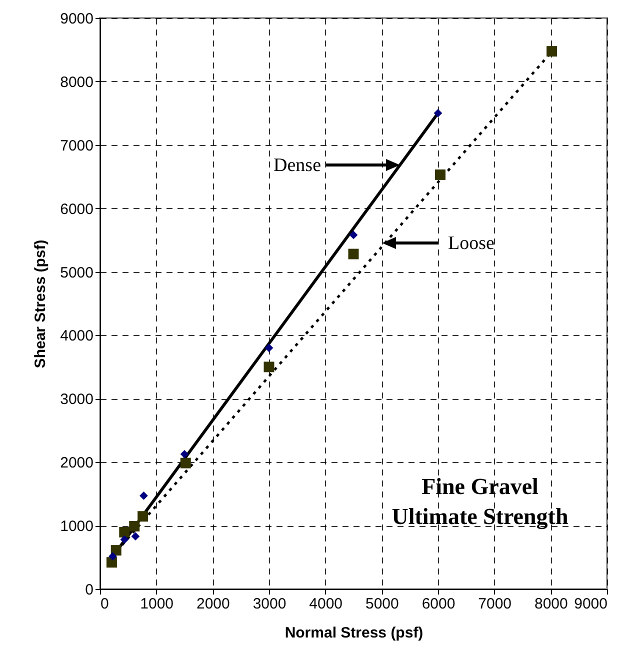  Describe the element at coordinates (41, 304) in the screenshot. I see `y-axis-title: Shear Stress (psf)` at that location.